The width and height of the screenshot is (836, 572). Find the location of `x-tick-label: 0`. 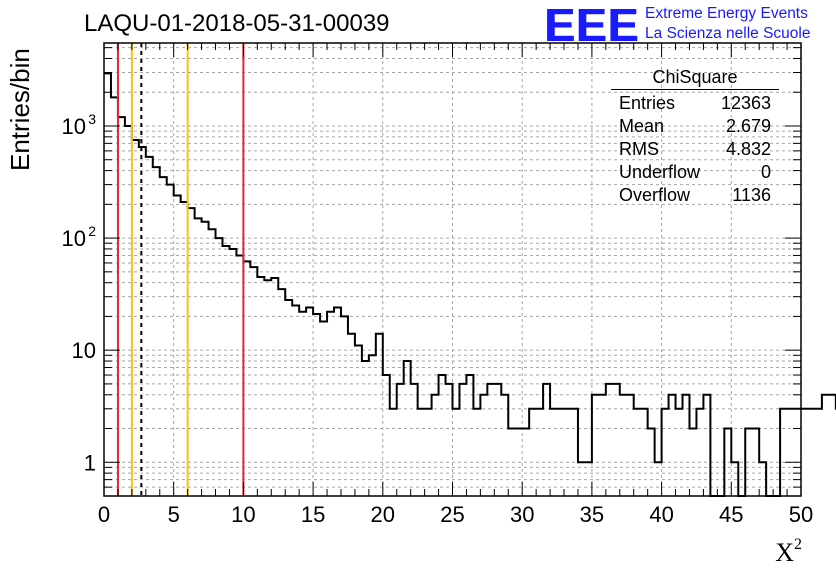

x-tick-label: 0 is located at coordinates (104, 514).